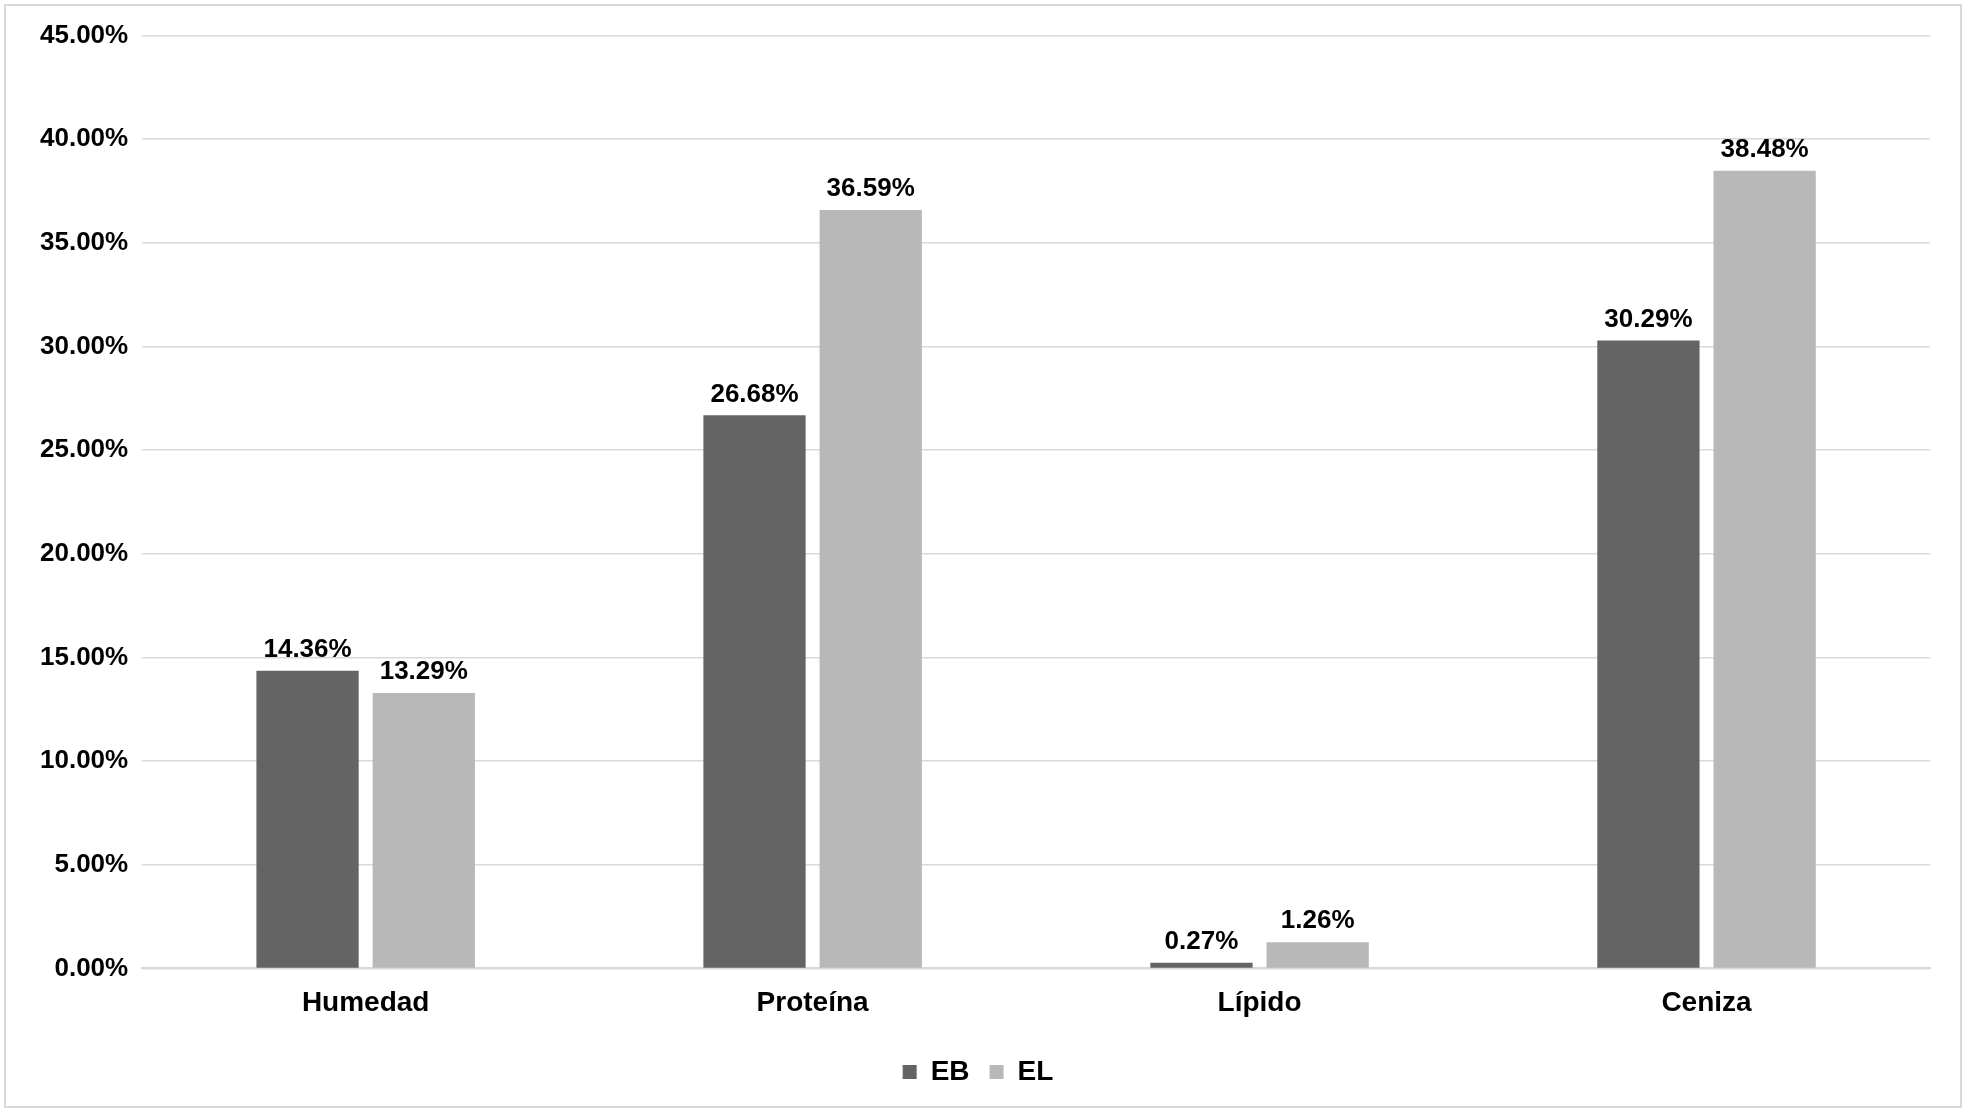 Image resolution: width=1968 pixels, height=1114 pixels. Describe the element at coordinates (84, 241) in the screenshot. I see `y-tick-label: 35.00%` at that location.